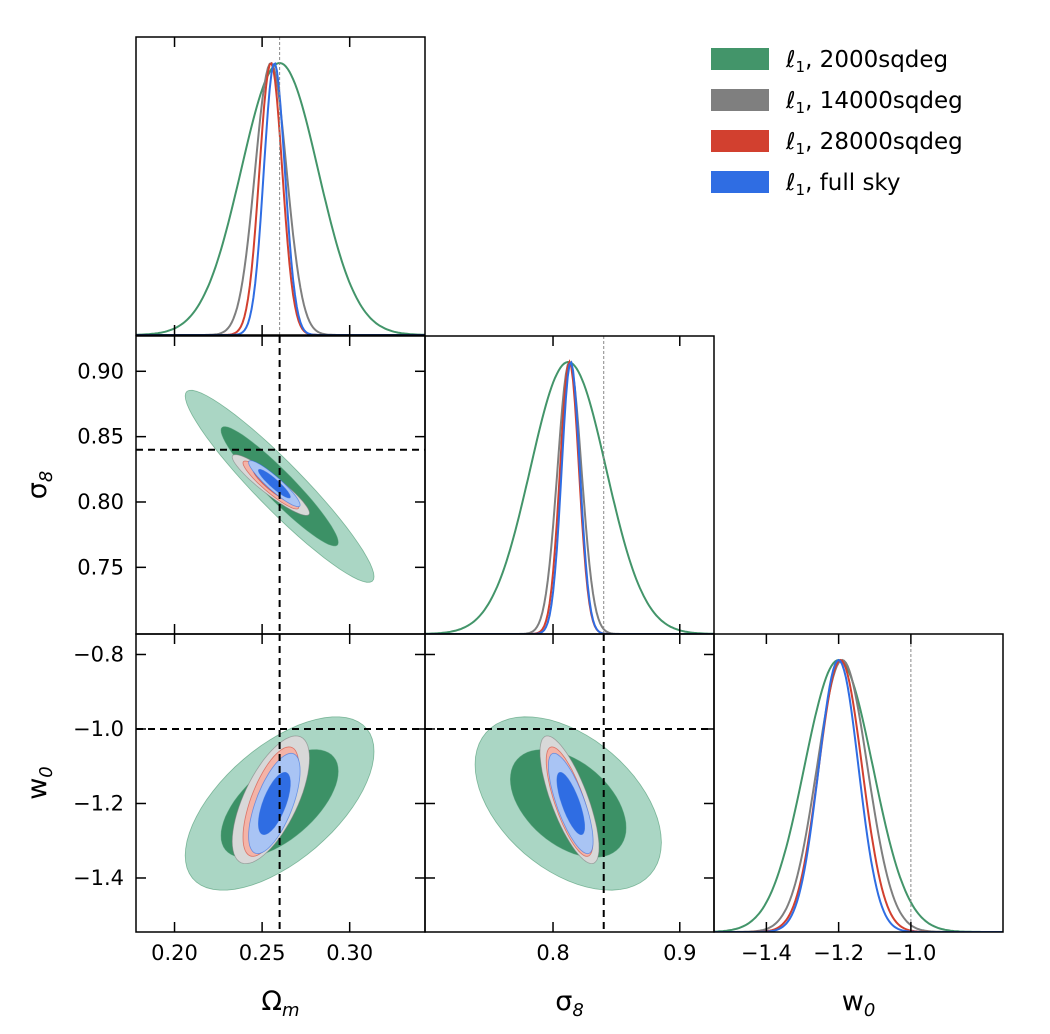 The height and width of the screenshot is (1034, 1050). What do you see at coordinates (349, 953) in the screenshot?
I see `x-tick-label: 0.30` at bounding box center [349, 953].